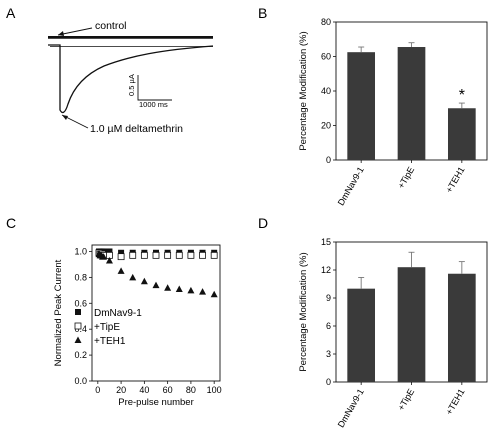 The height and width of the screenshot is (428, 500). What do you see at coordinates (11, 13) in the screenshot?
I see `panel-label-a: A` at bounding box center [11, 13].